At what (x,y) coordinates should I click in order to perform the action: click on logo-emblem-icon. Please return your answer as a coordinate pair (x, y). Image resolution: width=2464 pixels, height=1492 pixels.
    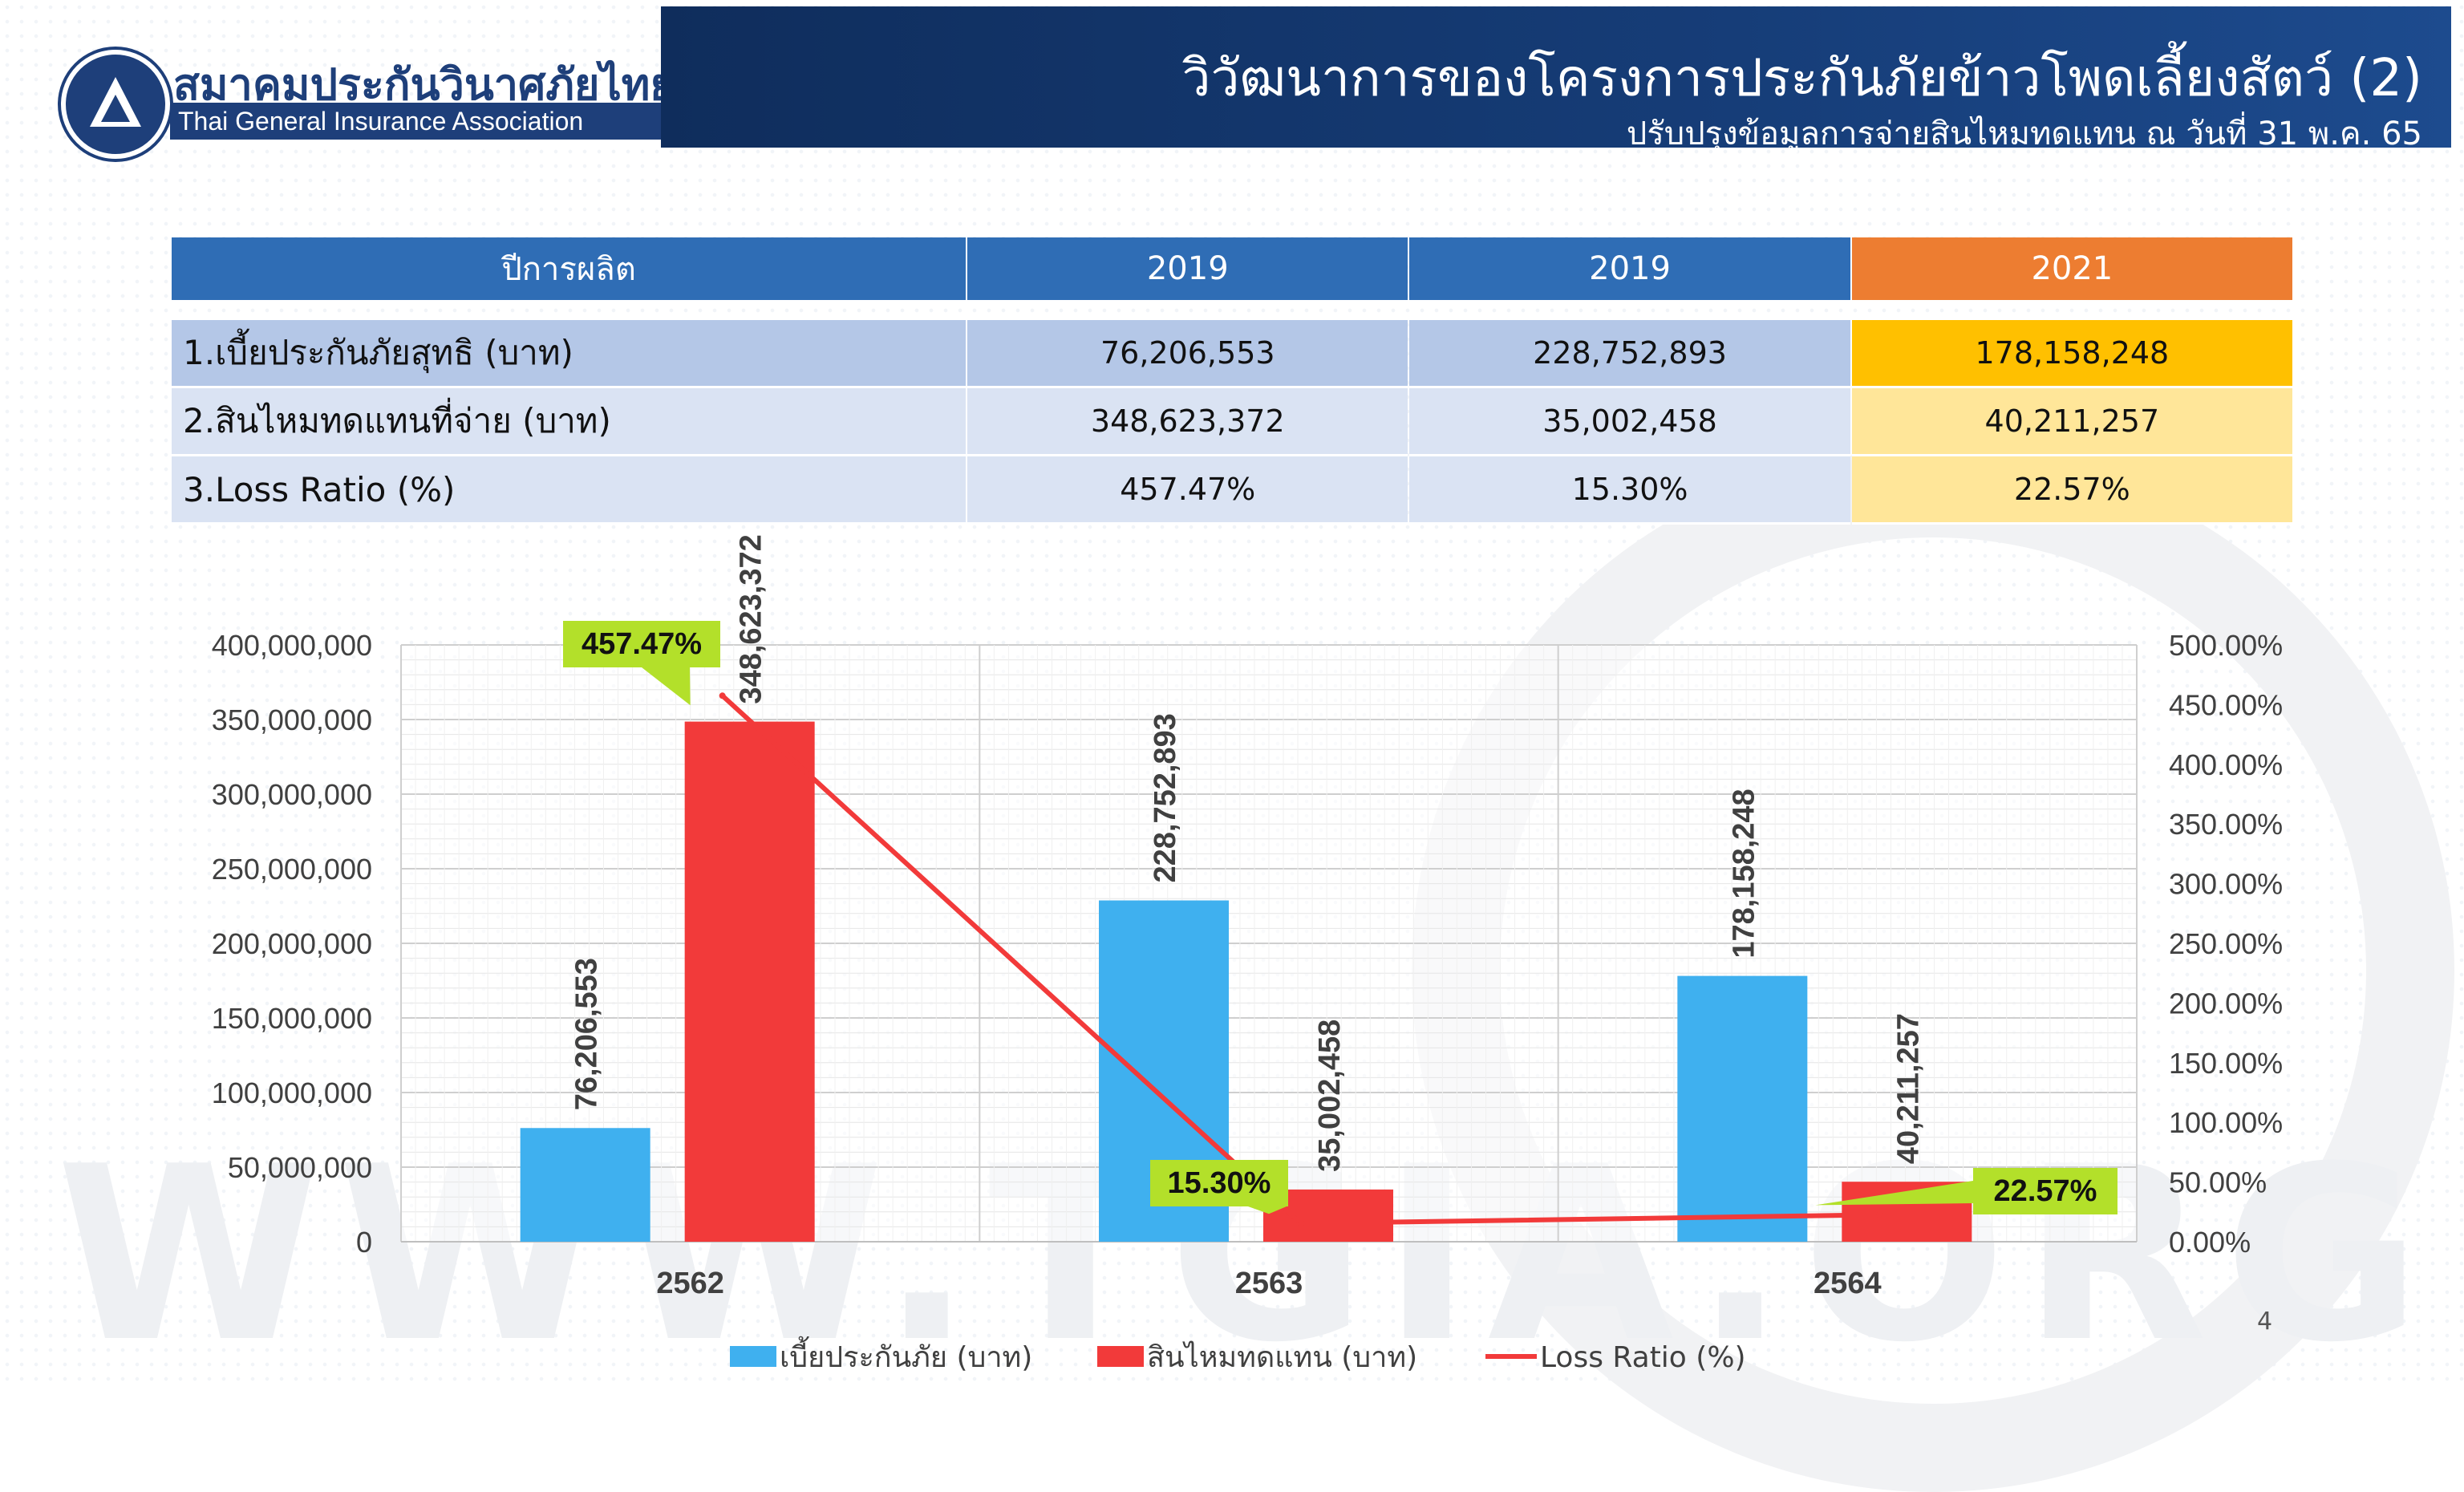
    Looking at the image, I should click on (115, 104).